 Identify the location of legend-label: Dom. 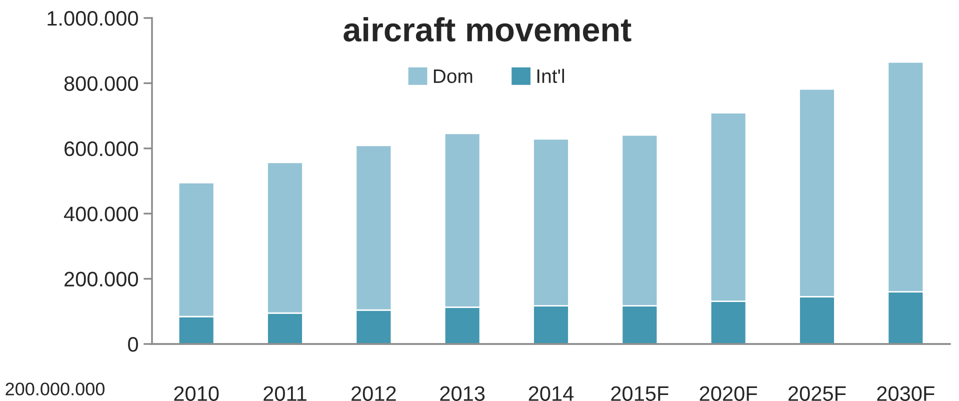
(453, 77).